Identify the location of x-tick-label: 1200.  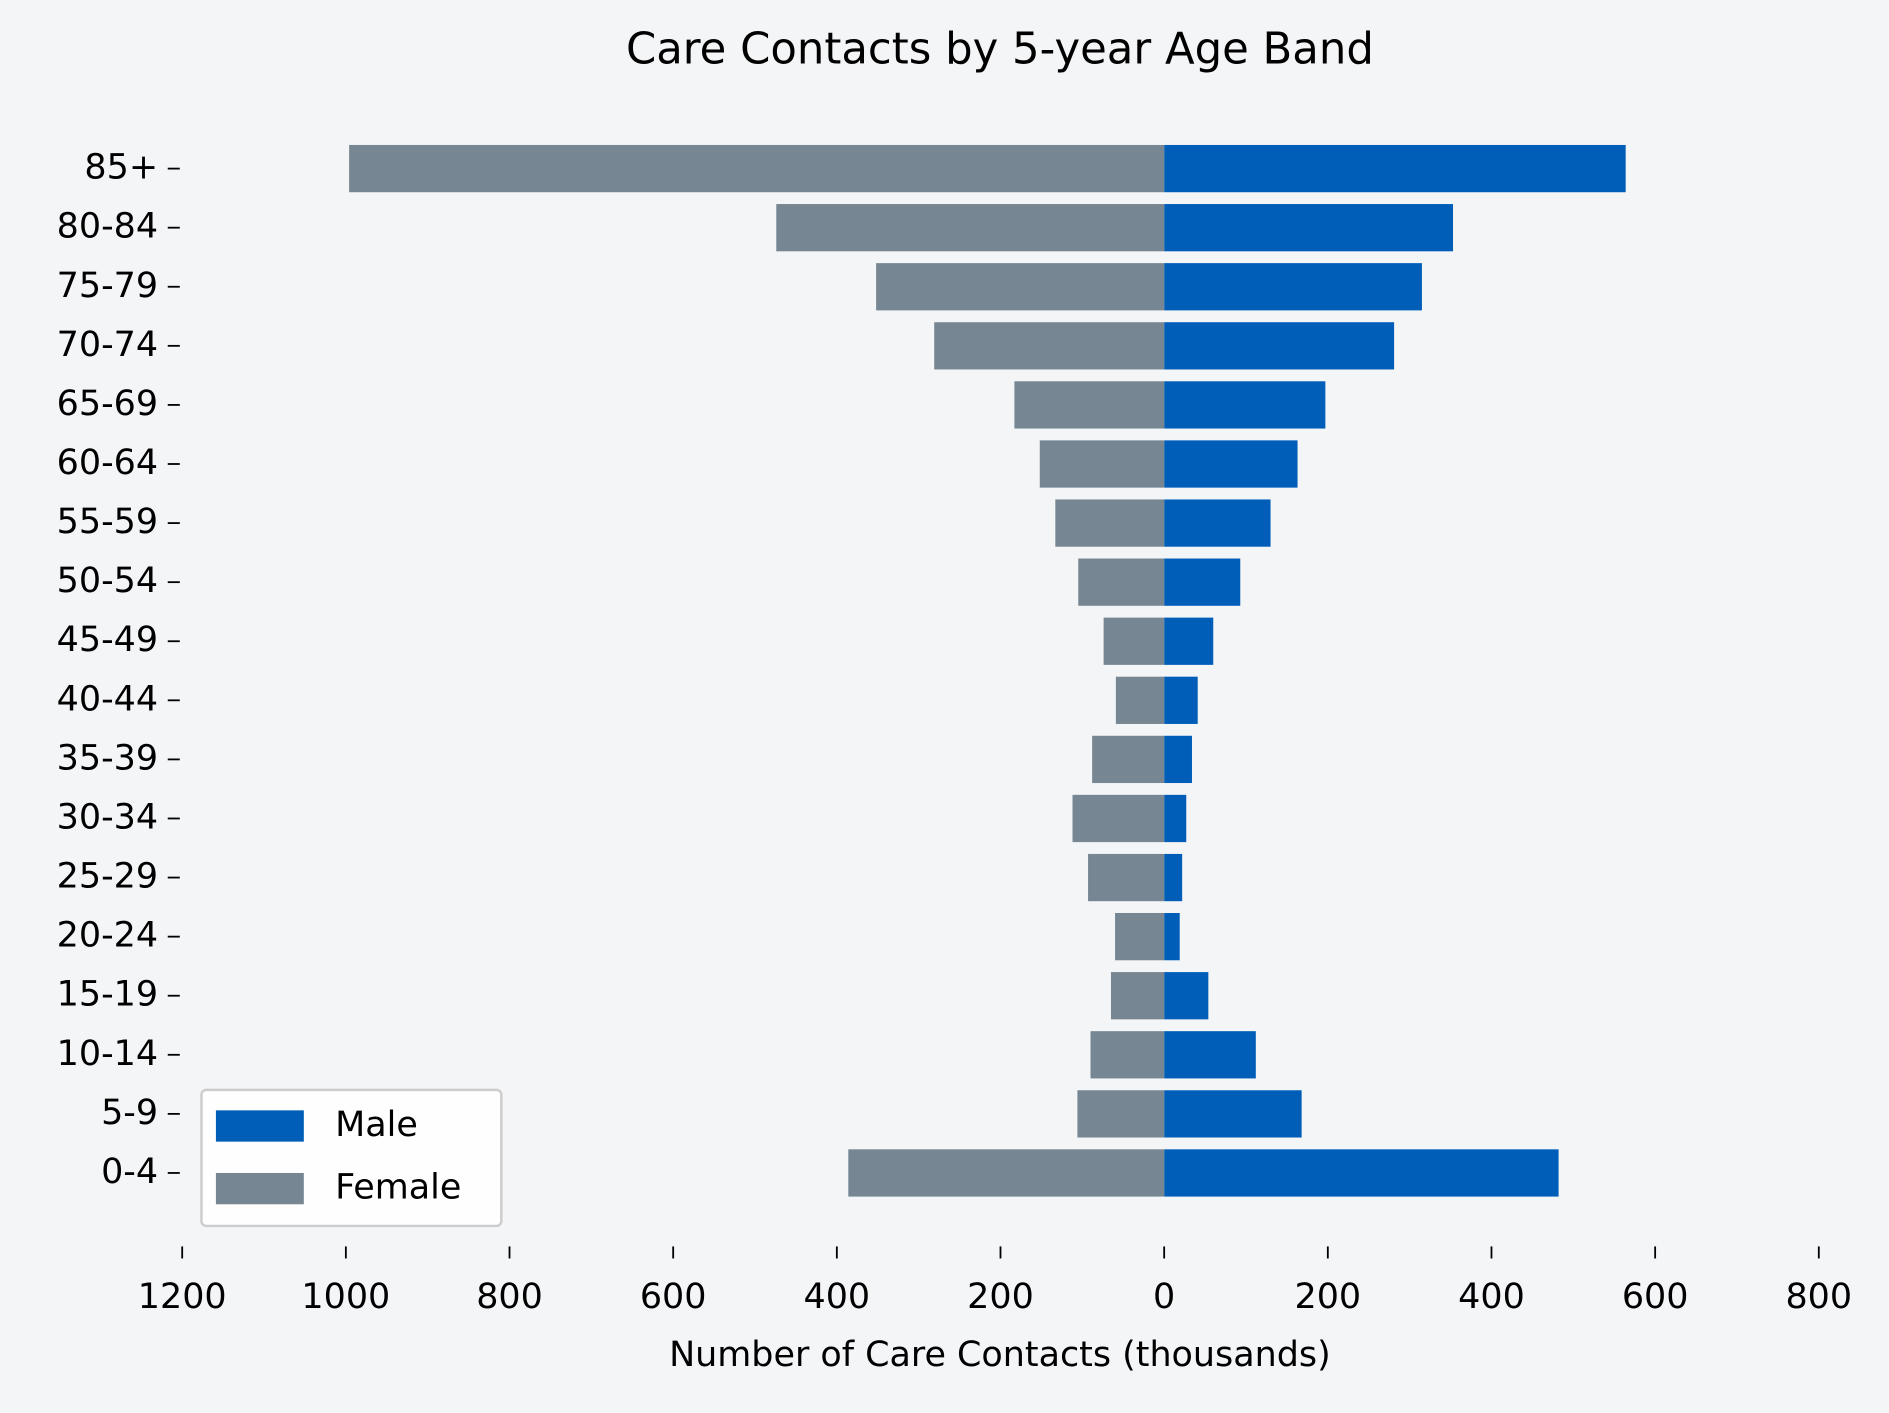
(182, 1297).